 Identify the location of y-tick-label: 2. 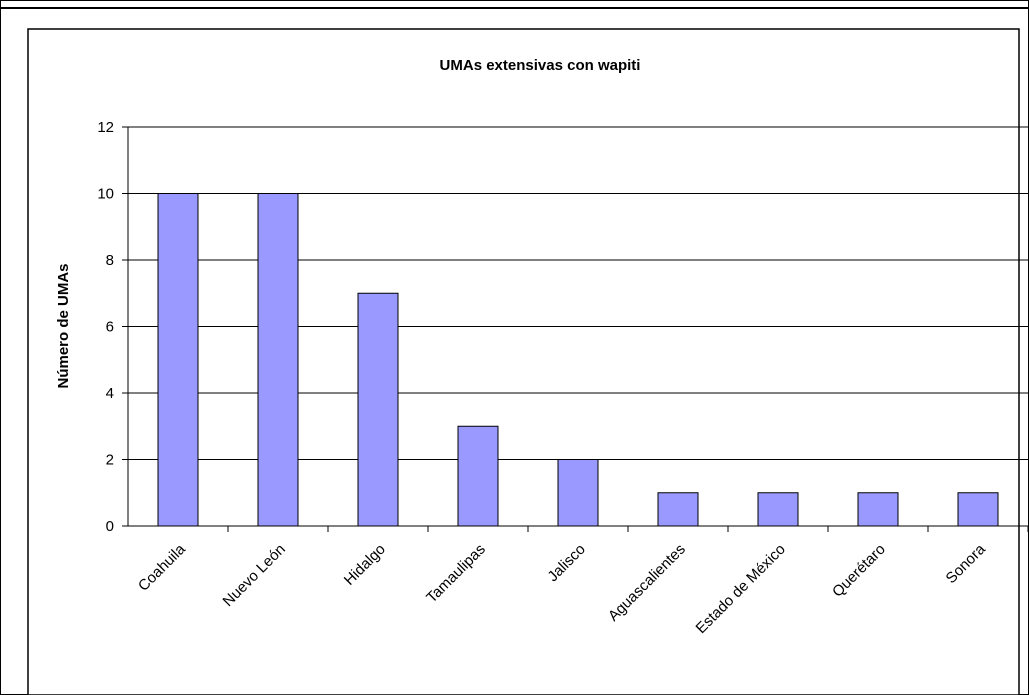
(110, 460).